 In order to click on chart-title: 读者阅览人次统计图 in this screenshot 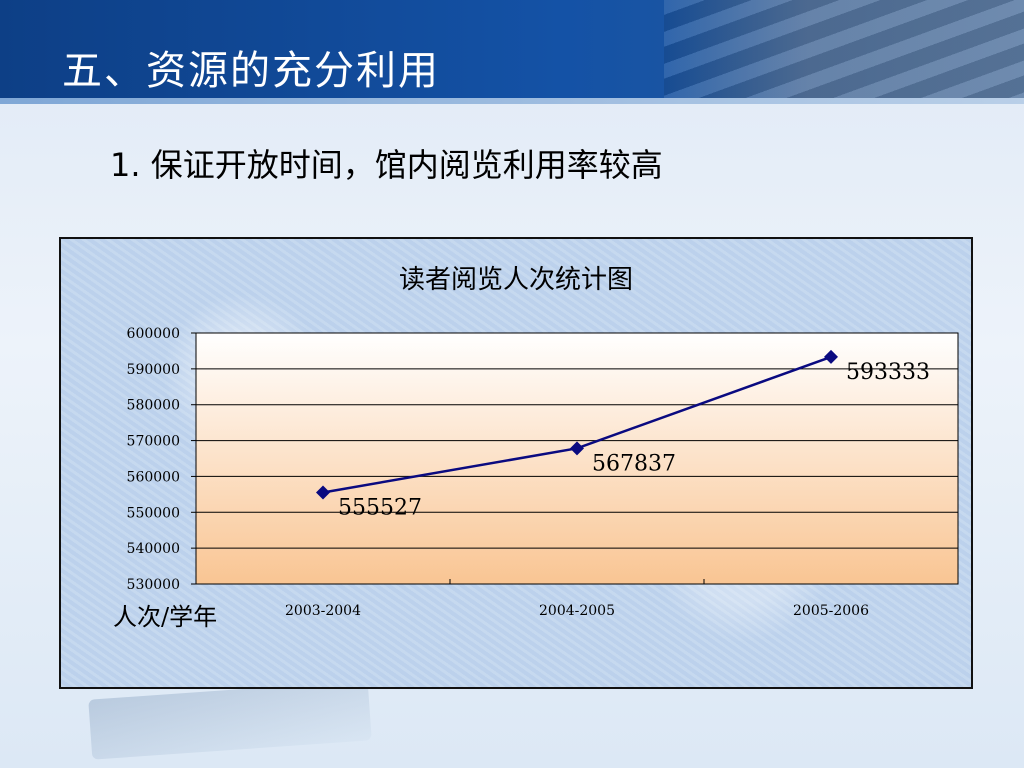, I will do `click(515, 280)`.